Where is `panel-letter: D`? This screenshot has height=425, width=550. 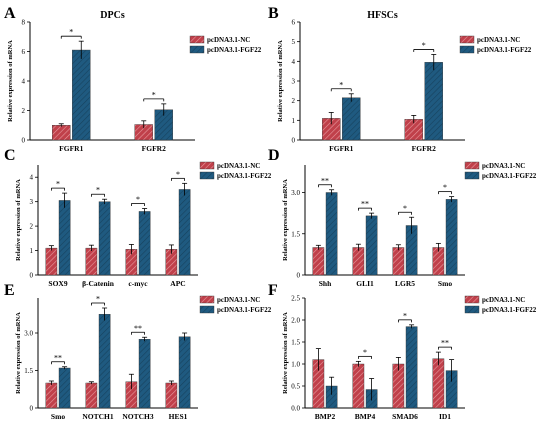 panel-letter: D is located at coordinates (274, 155).